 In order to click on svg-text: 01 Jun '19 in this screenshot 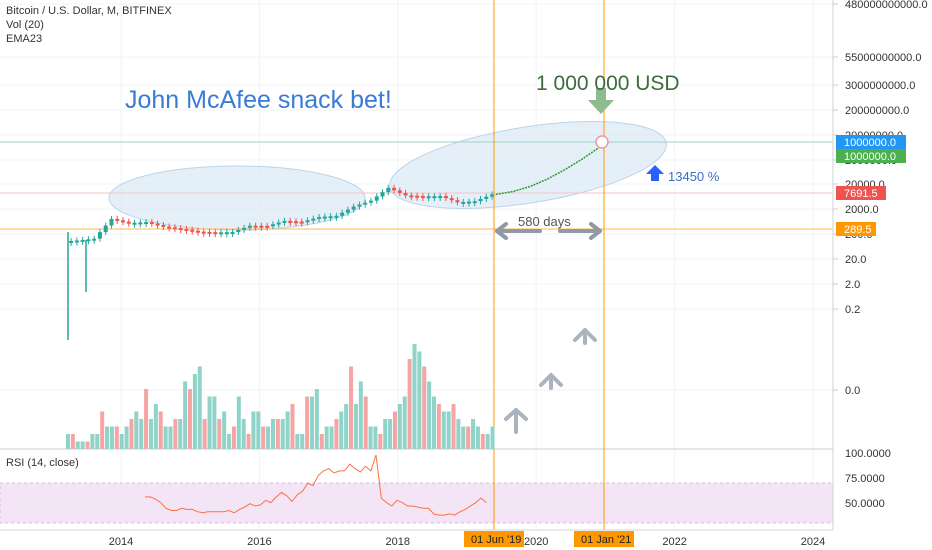, I will do `click(496, 540)`.